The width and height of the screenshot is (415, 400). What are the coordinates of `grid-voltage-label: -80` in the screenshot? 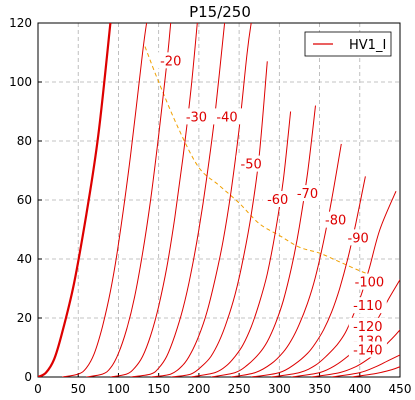 It's located at (335, 221).